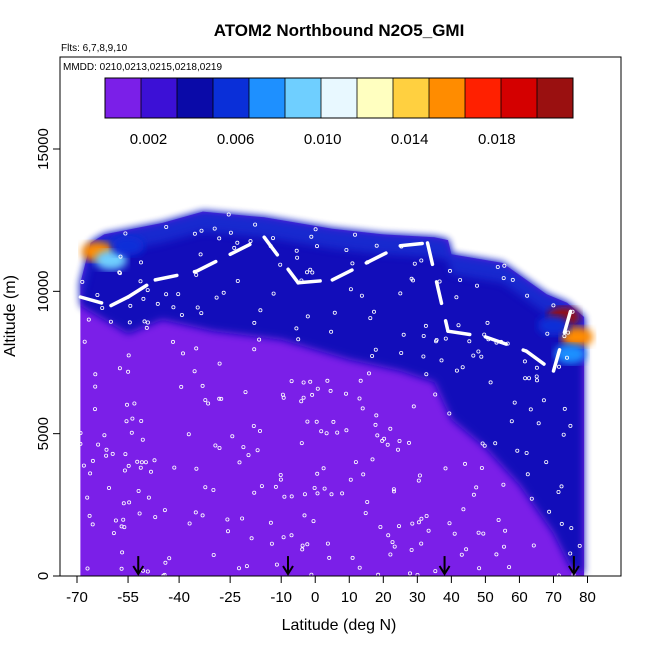 The image size is (650, 650). I want to click on x-tick-label: 0, so click(315, 597).